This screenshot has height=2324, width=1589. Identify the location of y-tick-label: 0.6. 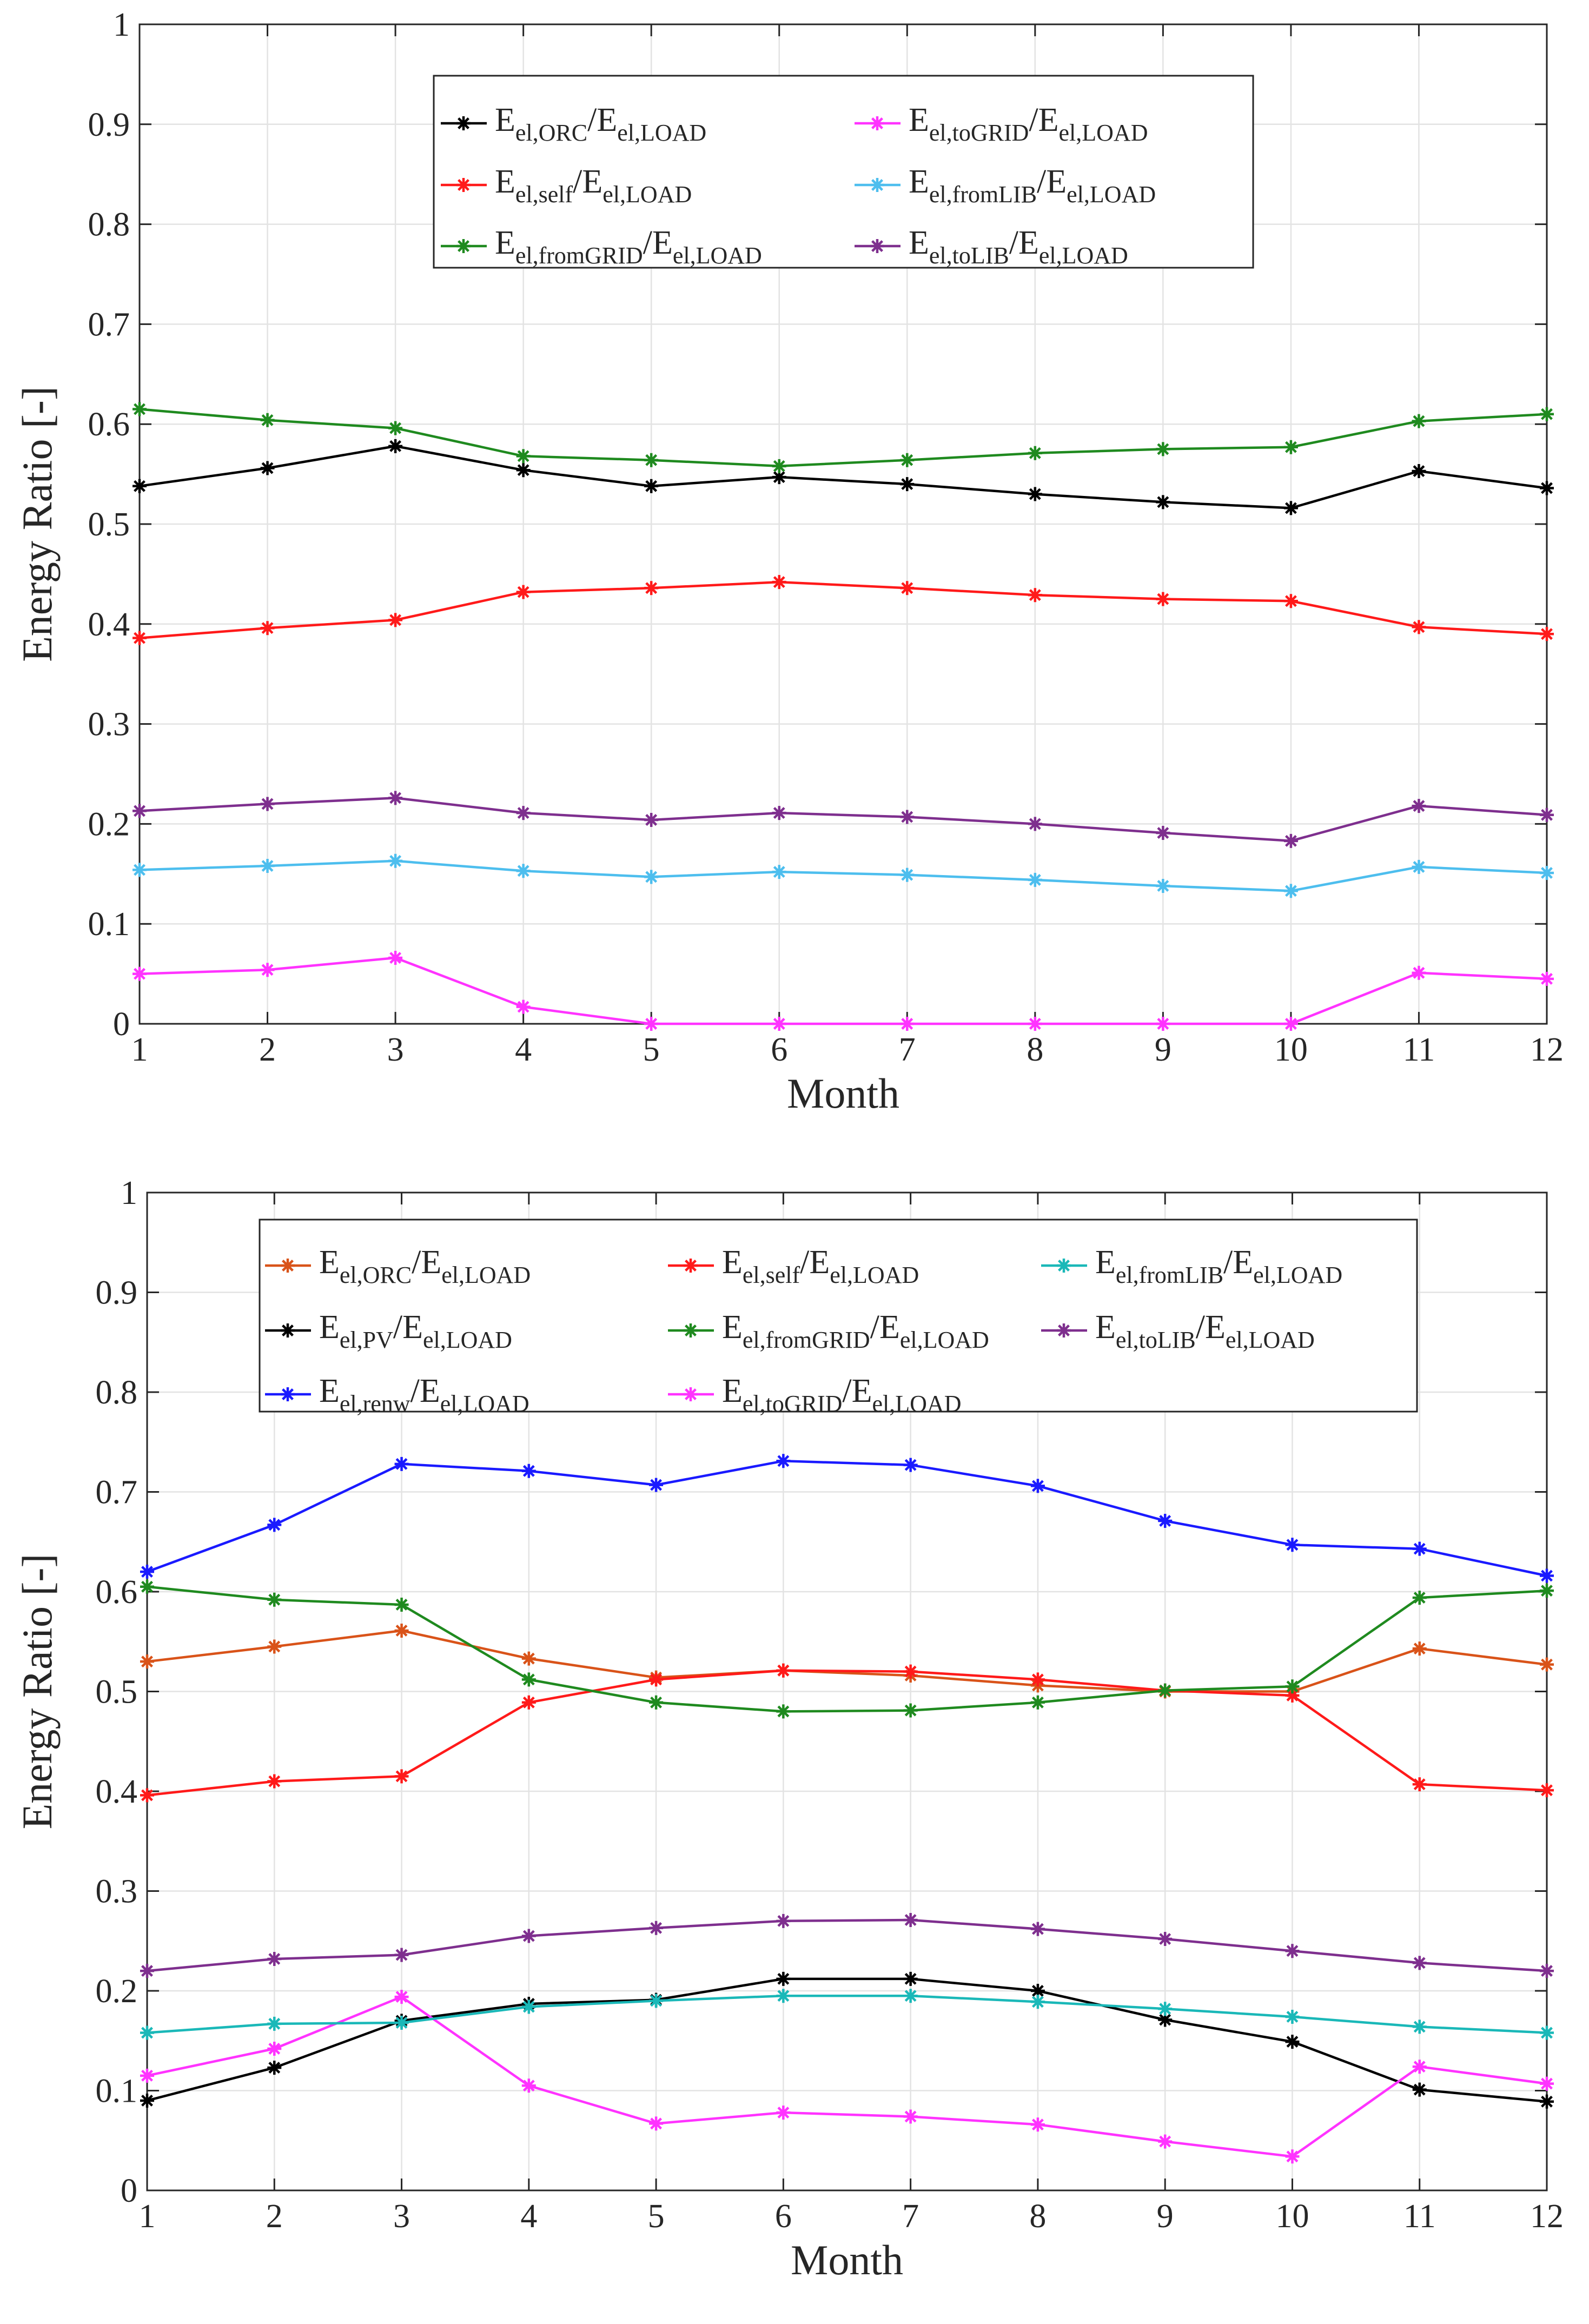
(117, 1592).